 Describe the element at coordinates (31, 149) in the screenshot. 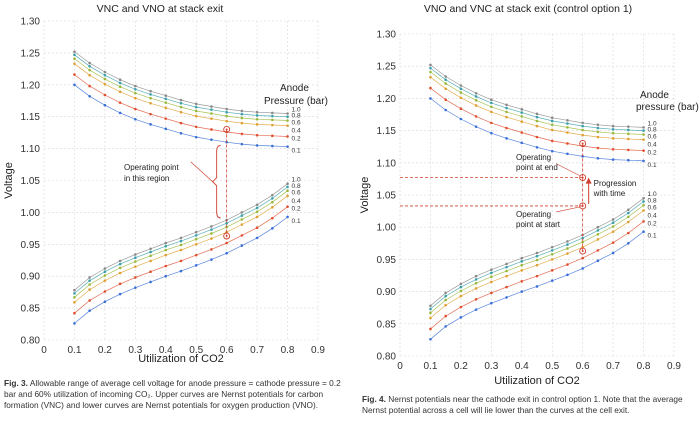

I see `y-tick-label: 1.10` at that location.